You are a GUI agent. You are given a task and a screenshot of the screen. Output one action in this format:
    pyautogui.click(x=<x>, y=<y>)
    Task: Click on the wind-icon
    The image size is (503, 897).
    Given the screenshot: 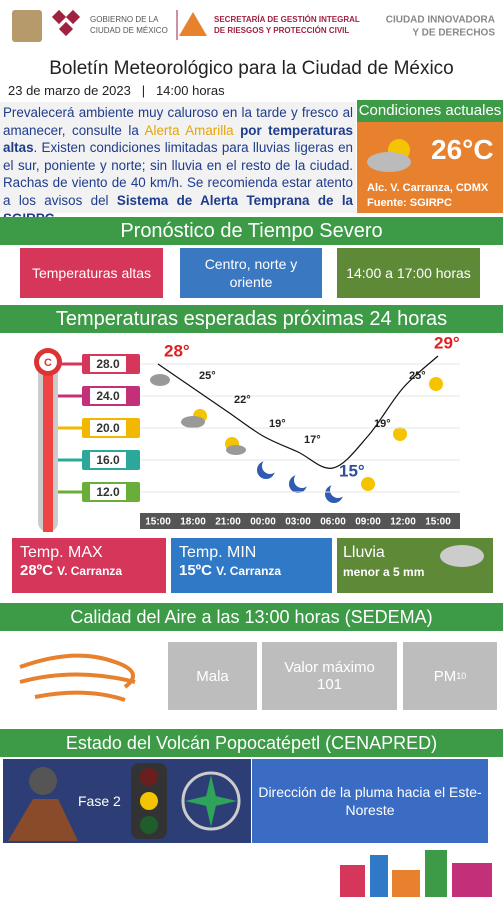 What is the action you would take?
    pyautogui.click(x=77, y=677)
    